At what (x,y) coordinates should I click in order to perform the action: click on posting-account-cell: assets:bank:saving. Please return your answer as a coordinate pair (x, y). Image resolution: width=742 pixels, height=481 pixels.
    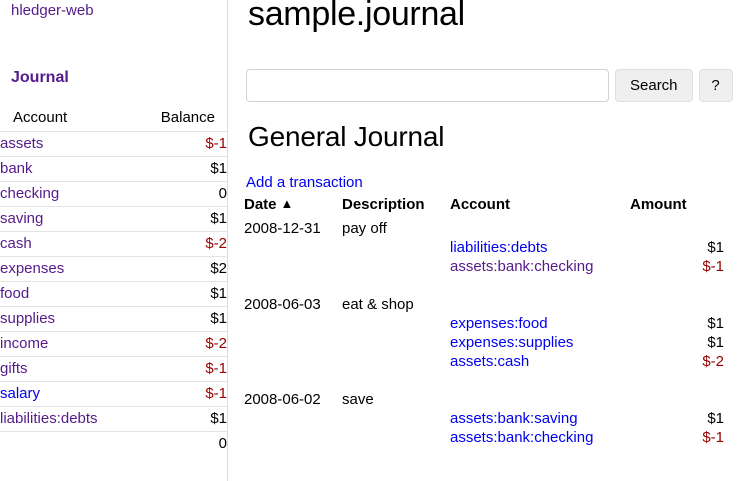
    Looking at the image, I should click on (540, 418).